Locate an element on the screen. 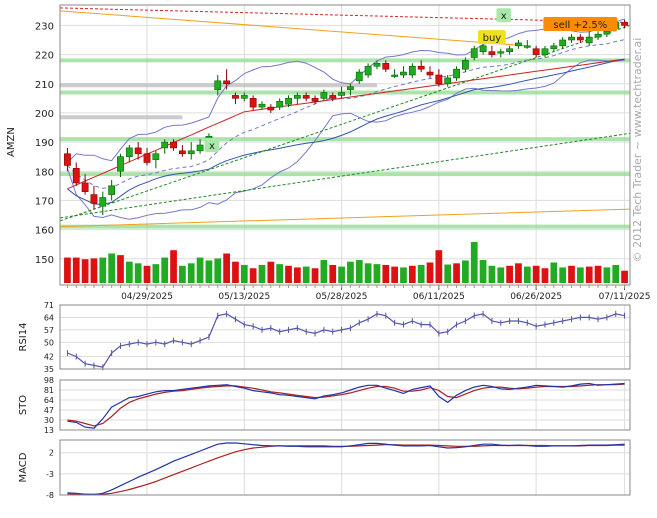 This screenshot has width=657, height=518. sell-signal: sell +2.5% is located at coordinates (580, 23).